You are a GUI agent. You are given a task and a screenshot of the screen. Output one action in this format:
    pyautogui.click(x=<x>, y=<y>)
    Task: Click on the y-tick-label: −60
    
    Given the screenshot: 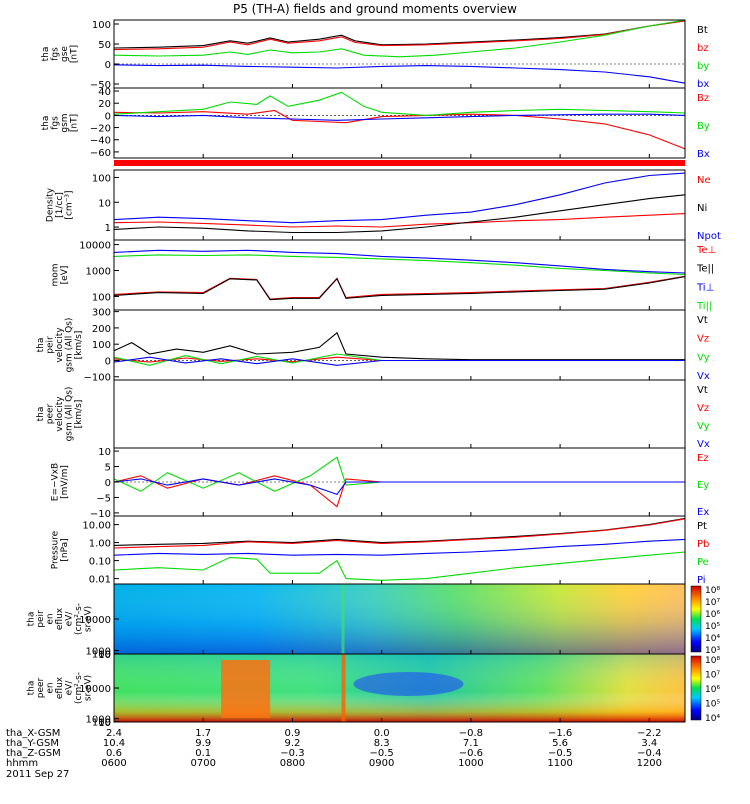 What is the action you would take?
    pyautogui.click(x=100, y=153)
    